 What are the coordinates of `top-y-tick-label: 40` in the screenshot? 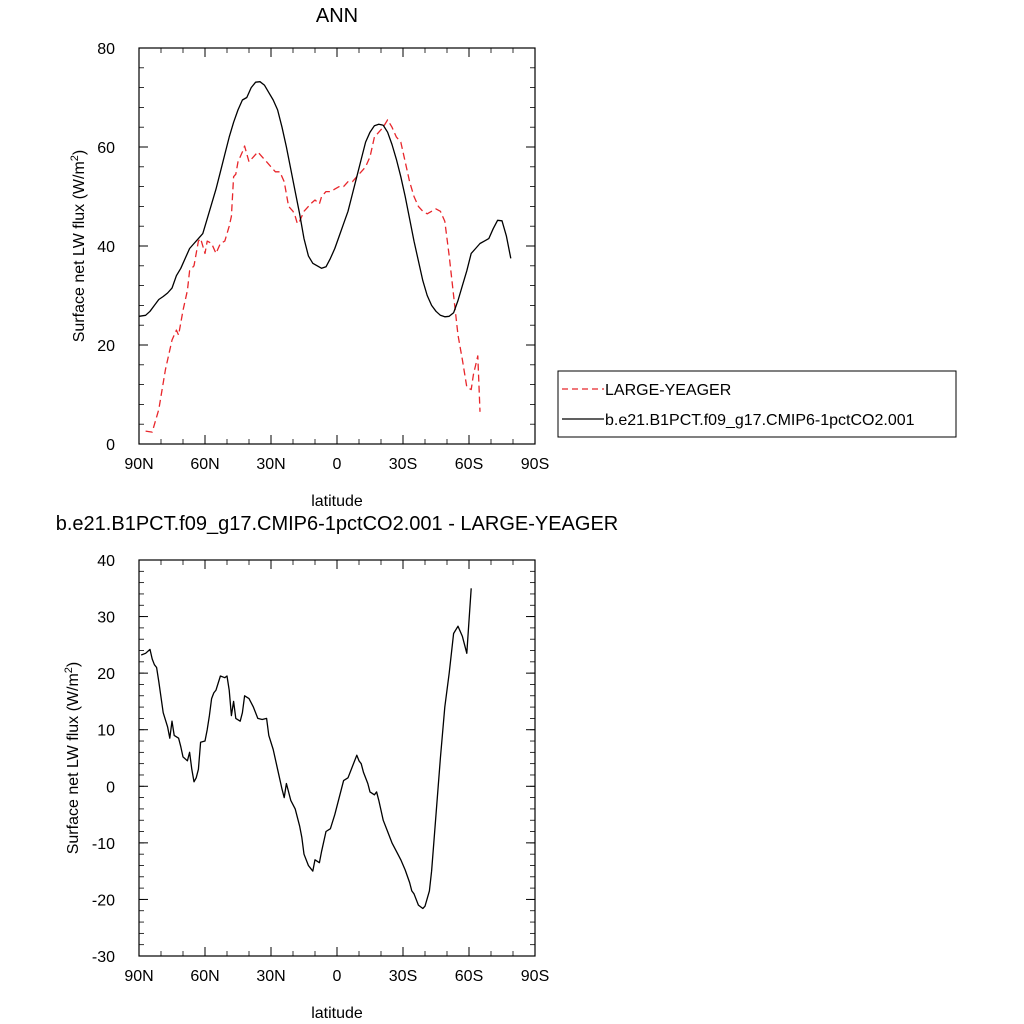 It's located at (106, 247).